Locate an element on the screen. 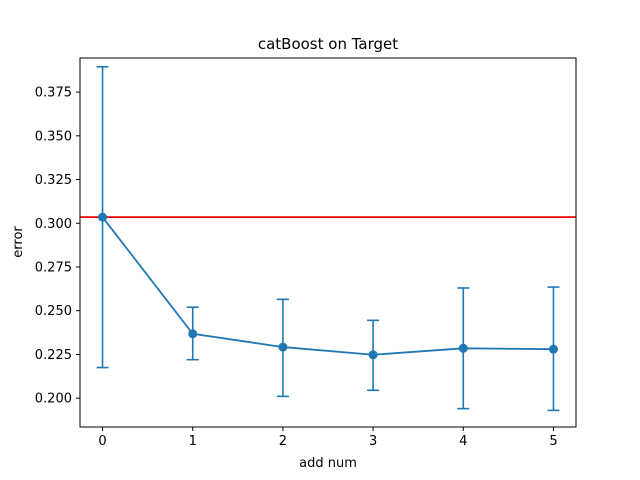 The height and width of the screenshot is (480, 640). x-tick-label: 3 is located at coordinates (373, 441).